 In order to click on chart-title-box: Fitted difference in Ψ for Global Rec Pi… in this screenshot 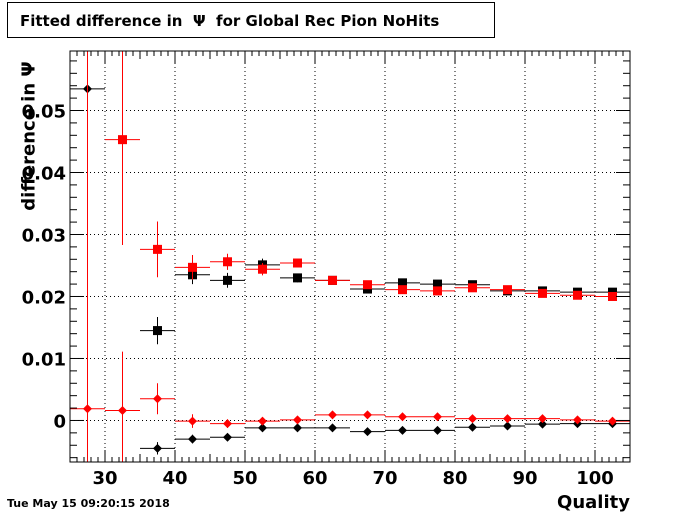, I will do `click(251, 20)`.